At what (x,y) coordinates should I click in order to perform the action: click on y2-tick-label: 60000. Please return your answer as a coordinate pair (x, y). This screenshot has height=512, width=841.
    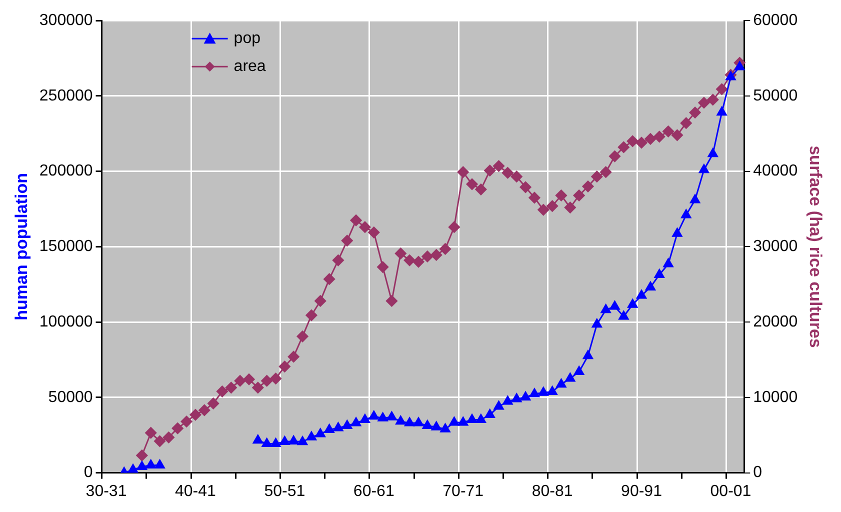
    Looking at the image, I should click on (775, 21).